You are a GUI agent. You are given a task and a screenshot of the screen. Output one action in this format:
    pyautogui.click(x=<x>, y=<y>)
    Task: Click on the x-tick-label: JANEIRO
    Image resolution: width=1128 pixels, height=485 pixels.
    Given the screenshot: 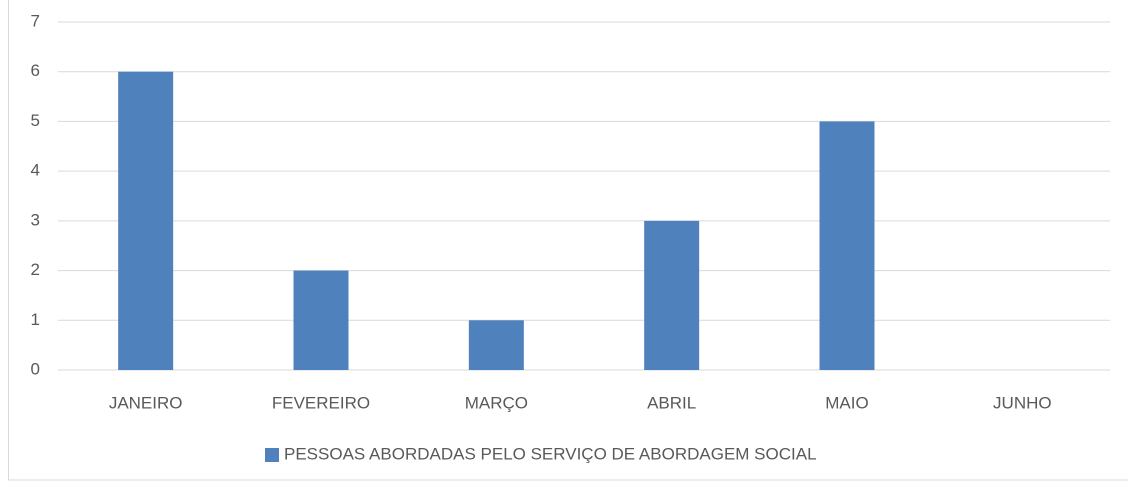 What is the action you would take?
    pyautogui.click(x=146, y=402)
    